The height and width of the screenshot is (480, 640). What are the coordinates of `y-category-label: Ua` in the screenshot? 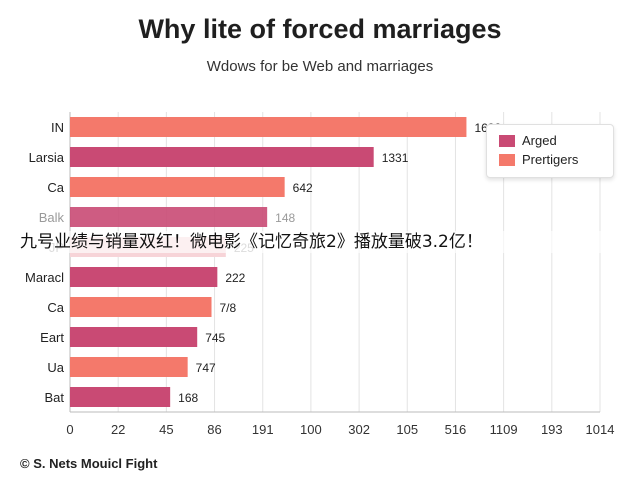 It's located at (55, 367).